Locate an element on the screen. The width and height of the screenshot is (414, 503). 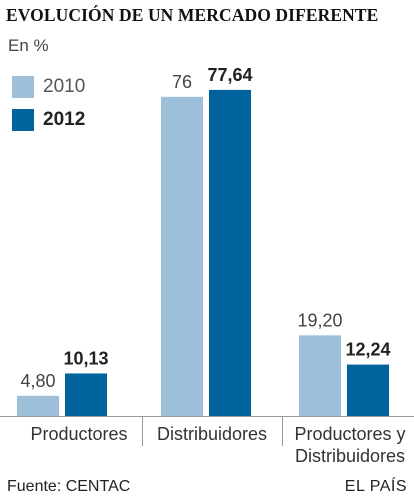
credit-logo: EL PAÍS is located at coordinates (375, 486).